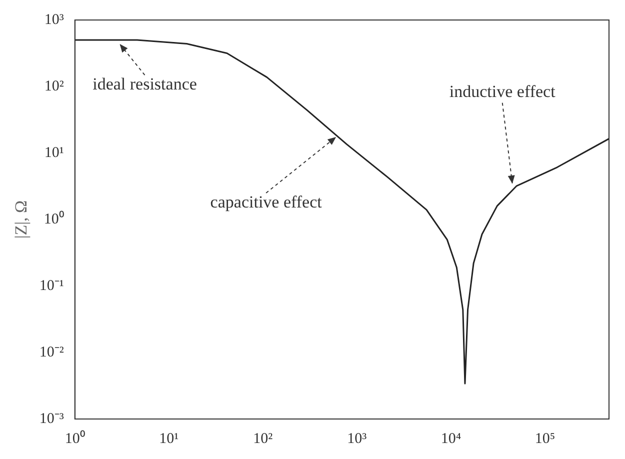 The height and width of the screenshot is (459, 625). Describe the element at coordinates (502, 92) in the screenshot. I see `annotation: inductive effect` at that location.